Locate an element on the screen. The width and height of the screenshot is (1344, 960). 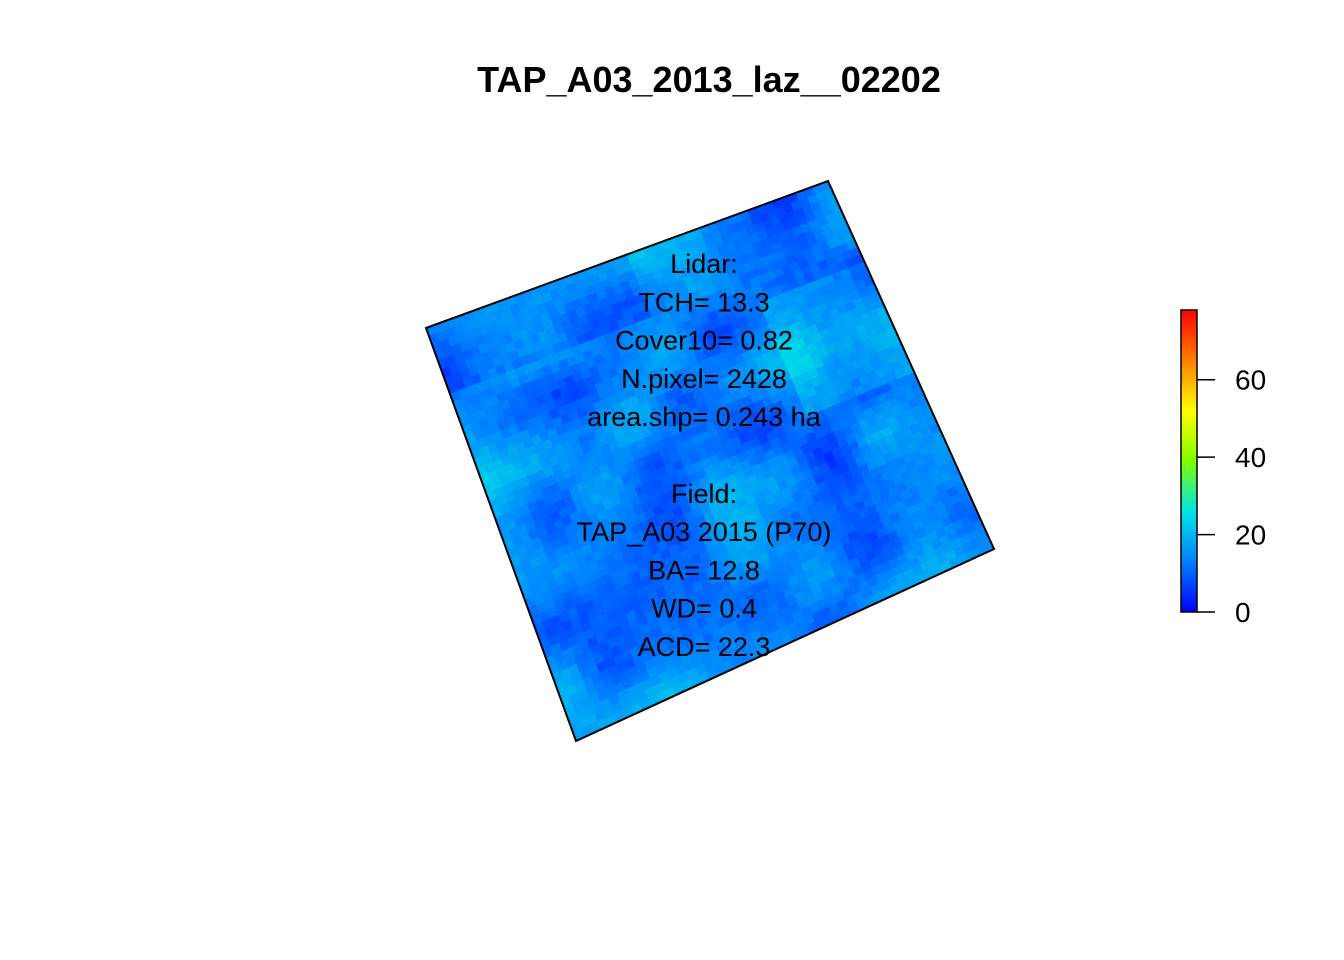
annotation-line: TAP_A03 2015 (P70) is located at coordinates (704, 532).